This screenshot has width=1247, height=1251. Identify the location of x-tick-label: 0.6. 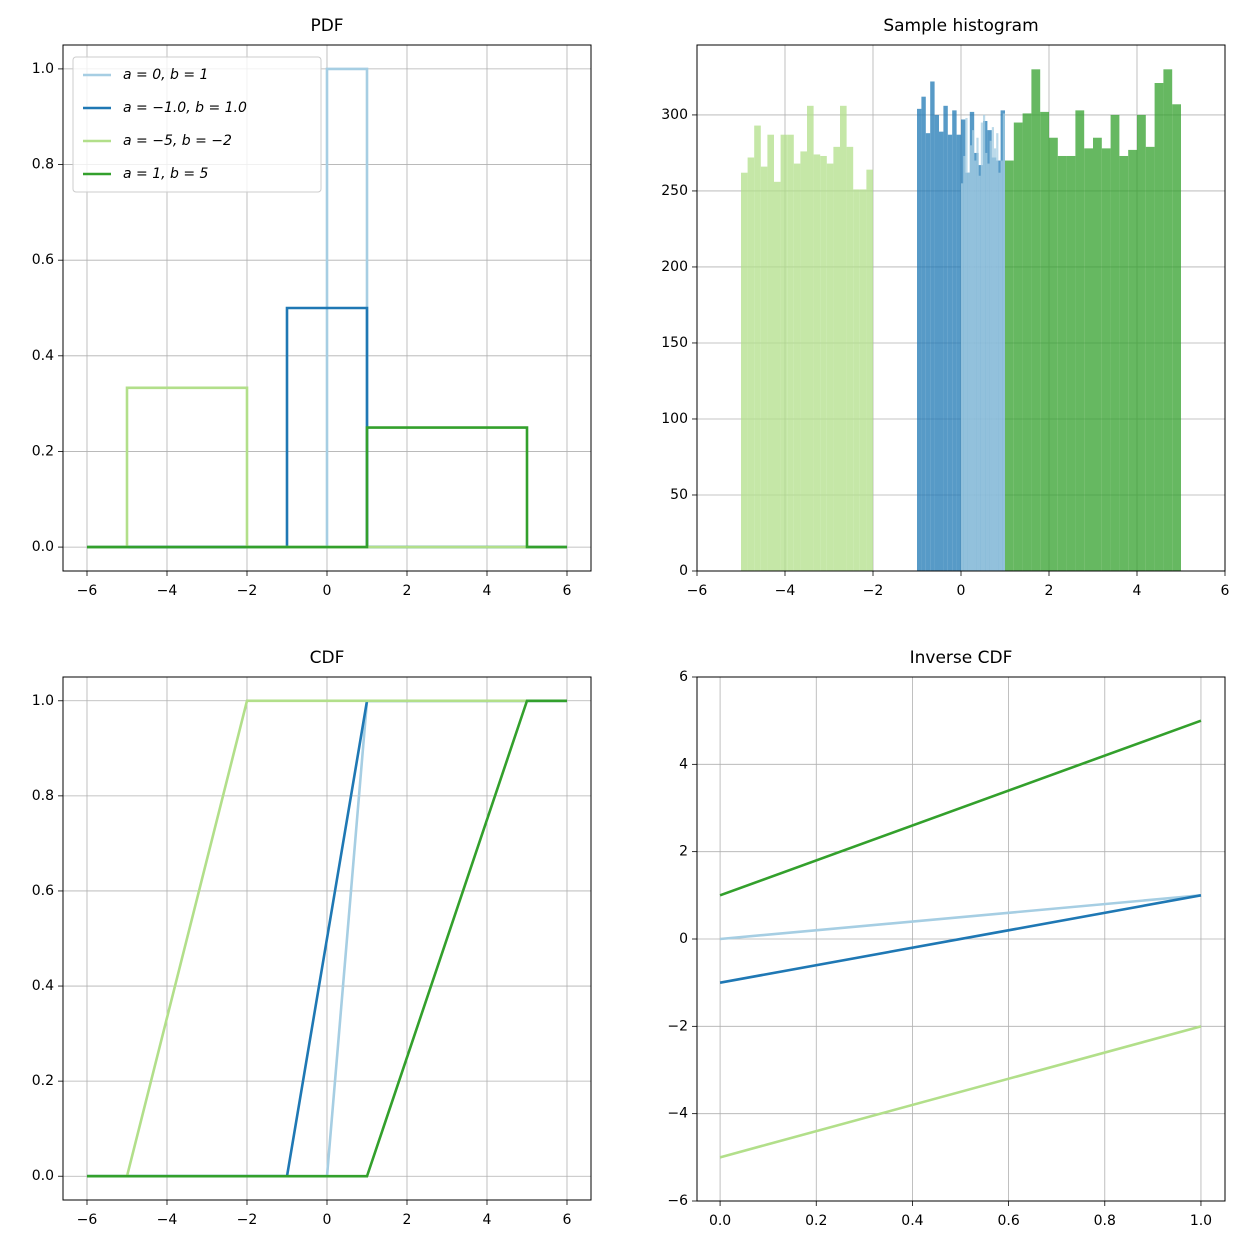
(1008, 1221).